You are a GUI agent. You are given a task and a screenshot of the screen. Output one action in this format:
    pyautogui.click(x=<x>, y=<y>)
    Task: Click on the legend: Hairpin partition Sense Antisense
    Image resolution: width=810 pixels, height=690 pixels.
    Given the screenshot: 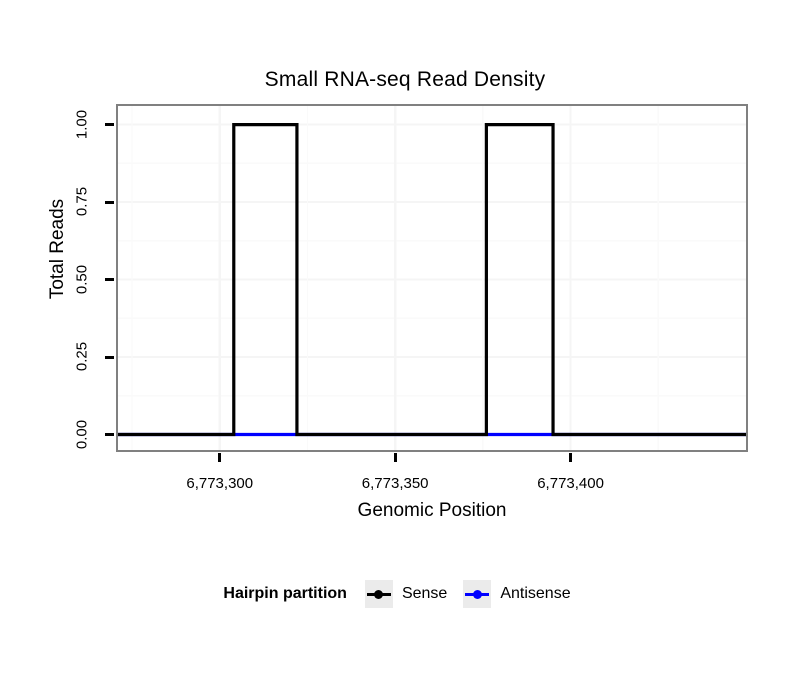 What is the action you would take?
    pyautogui.click(x=405, y=594)
    